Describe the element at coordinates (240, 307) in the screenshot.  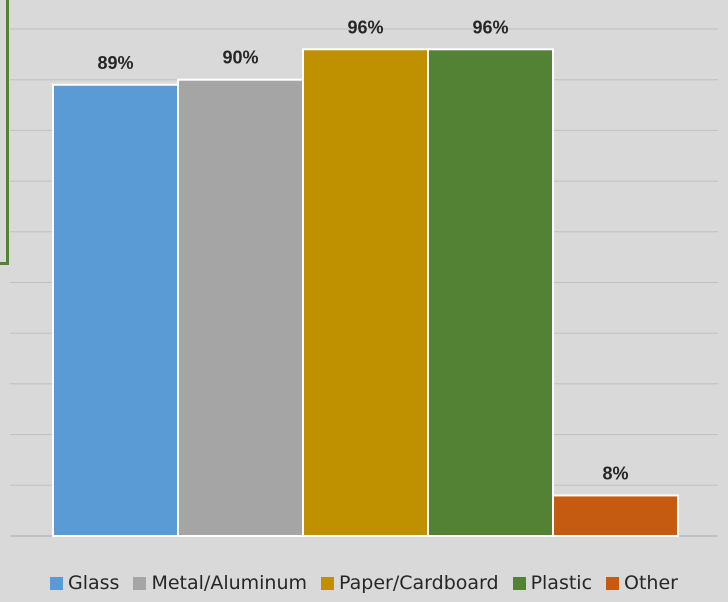
I see `bar-metal-aluminum` at that location.